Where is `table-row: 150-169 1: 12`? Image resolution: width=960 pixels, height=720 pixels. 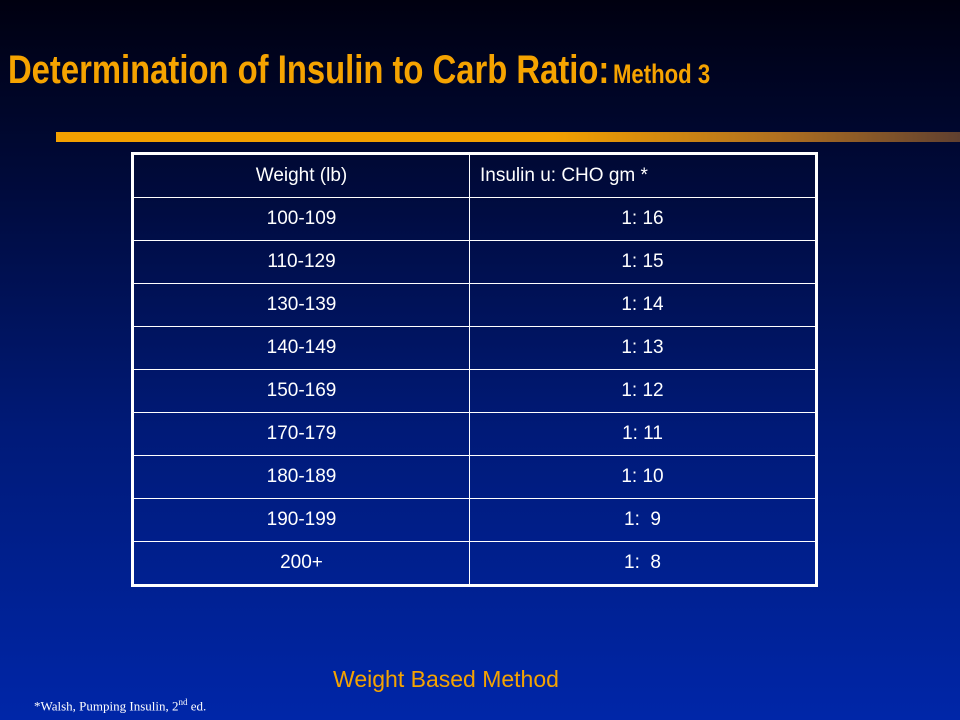
table-row: 150-169 1: 12 is located at coordinates (474, 391).